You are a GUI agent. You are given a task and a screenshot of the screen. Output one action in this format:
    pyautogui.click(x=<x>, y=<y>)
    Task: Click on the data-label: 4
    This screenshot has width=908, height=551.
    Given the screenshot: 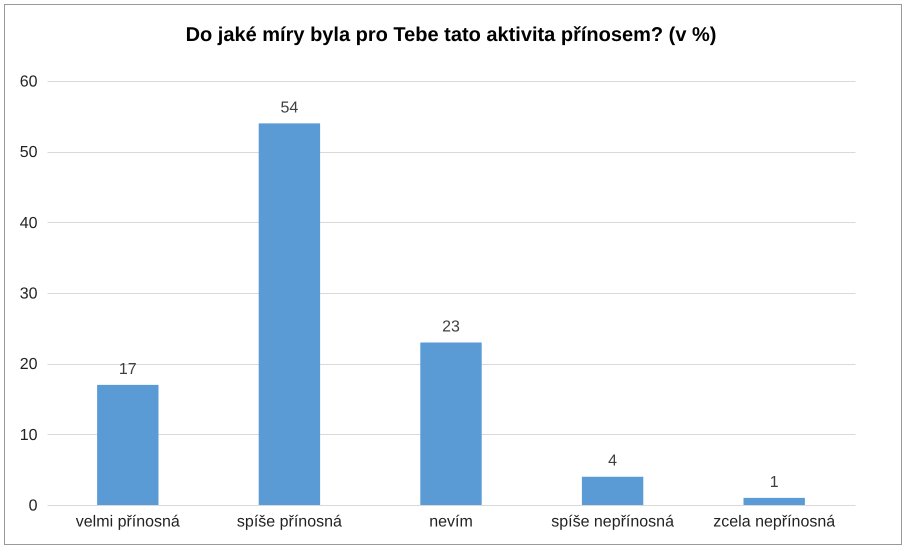 What is the action you would take?
    pyautogui.click(x=613, y=461)
    